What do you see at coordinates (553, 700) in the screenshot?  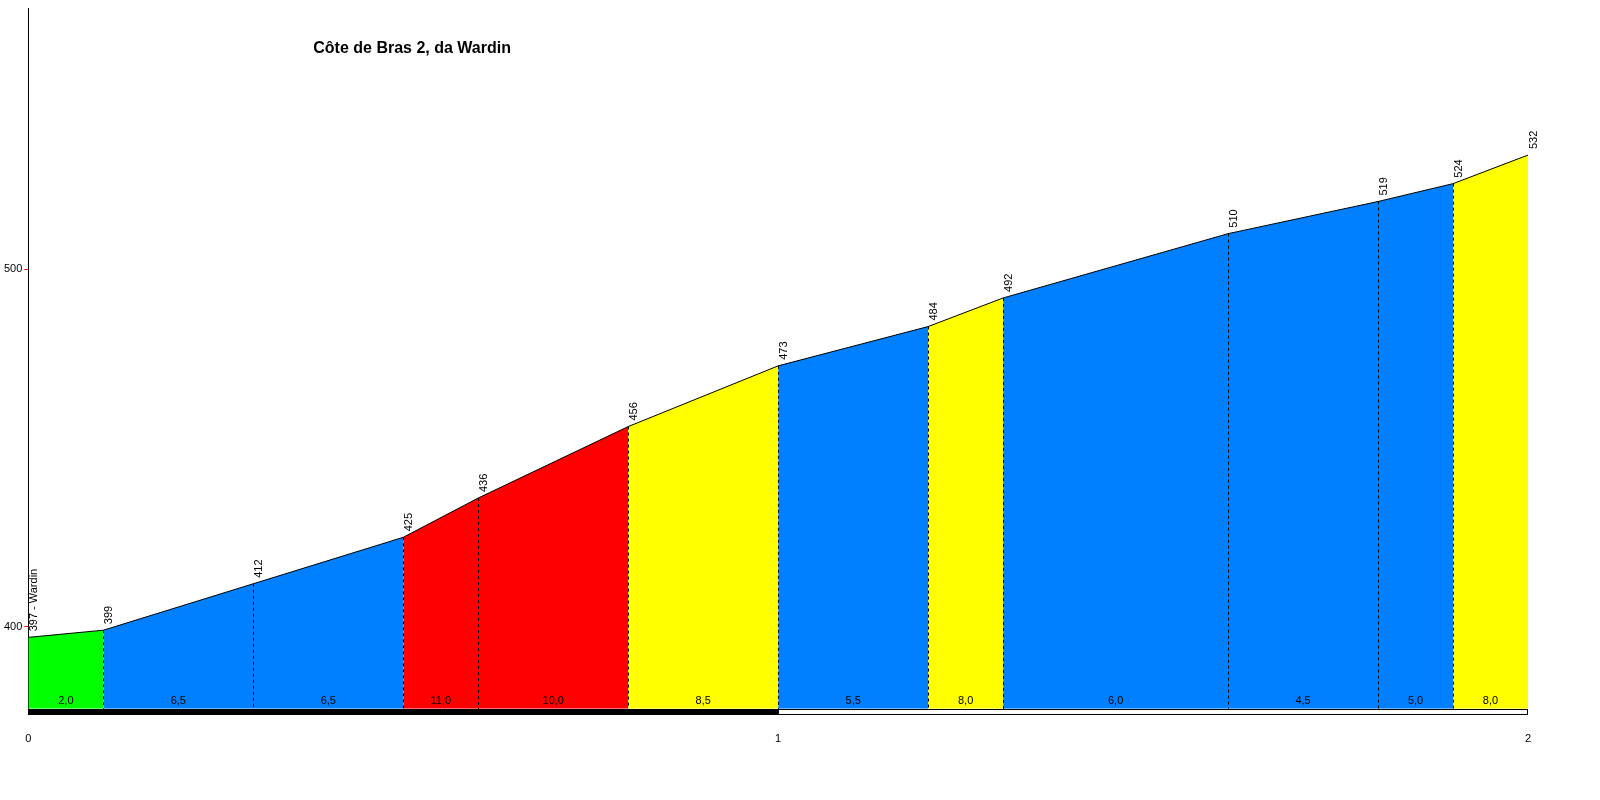 I see `annotation: 10,0` at bounding box center [553, 700].